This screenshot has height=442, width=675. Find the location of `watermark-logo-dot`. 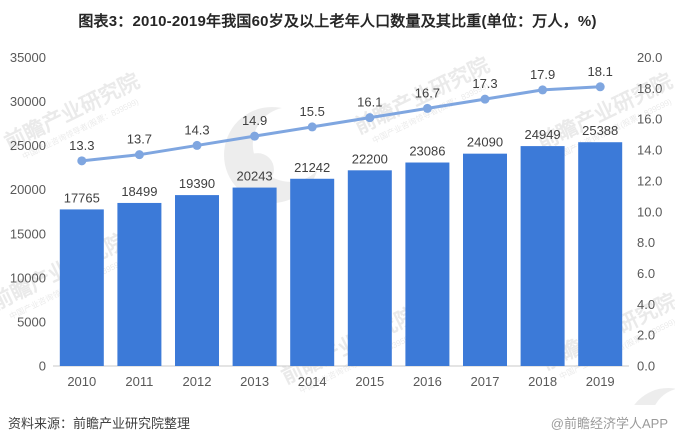

watermark-logo-dot is located at coordinates (257, 169).